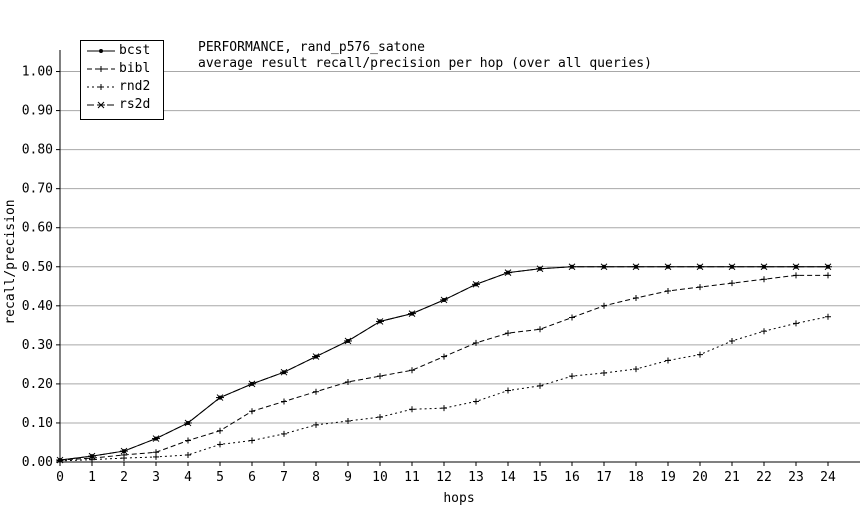  What do you see at coordinates (37, 111) in the screenshot?
I see `y-tick-label: 0.90` at bounding box center [37, 111].